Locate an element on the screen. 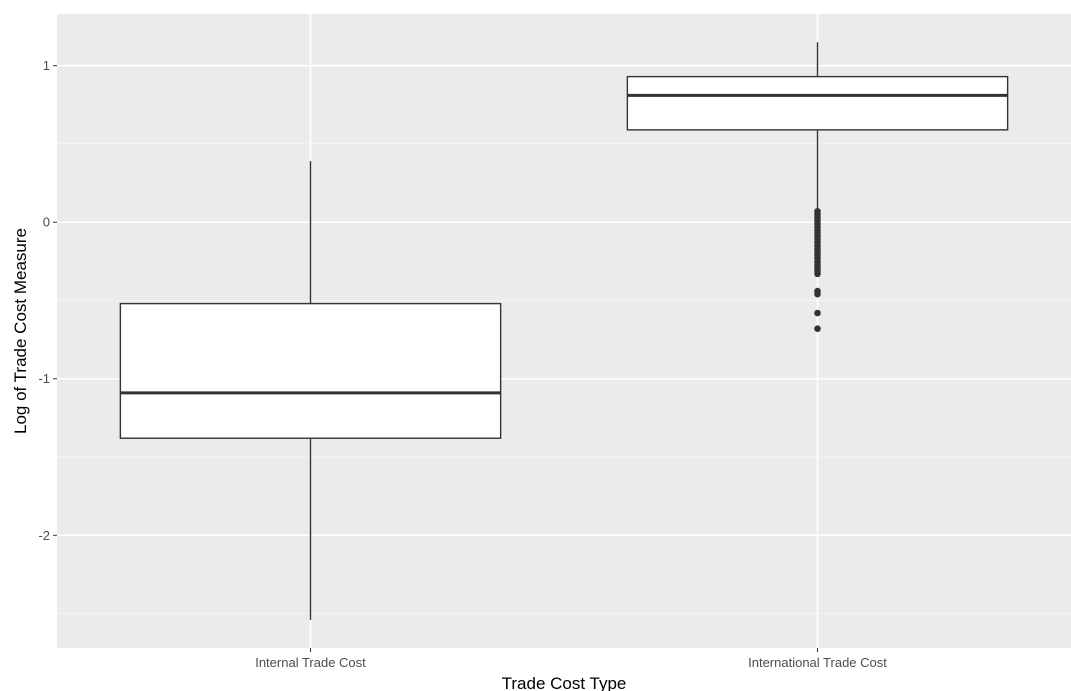 This screenshot has height=691, width=1071. y-axis-ticks: -2 -1 0 1 is located at coordinates (47, 300).